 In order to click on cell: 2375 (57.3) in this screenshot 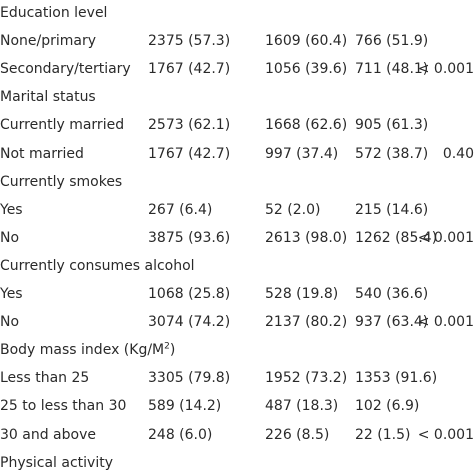, I will do `click(189, 41)`.